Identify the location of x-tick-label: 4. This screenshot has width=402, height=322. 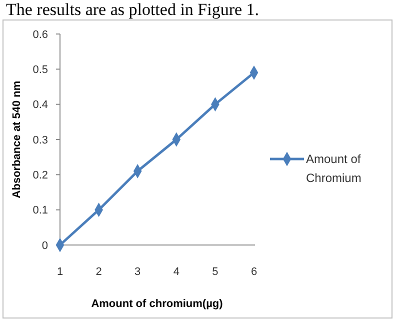
(176, 272).